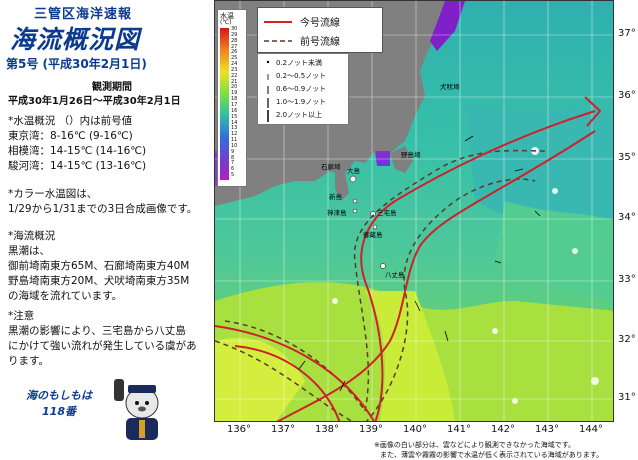 This screenshot has height=460, width=638. What do you see at coordinates (99, 266) in the screenshot?
I see `current-line-2: 御前埼南東方65M、石廊埼南東方40M` at bounding box center [99, 266].